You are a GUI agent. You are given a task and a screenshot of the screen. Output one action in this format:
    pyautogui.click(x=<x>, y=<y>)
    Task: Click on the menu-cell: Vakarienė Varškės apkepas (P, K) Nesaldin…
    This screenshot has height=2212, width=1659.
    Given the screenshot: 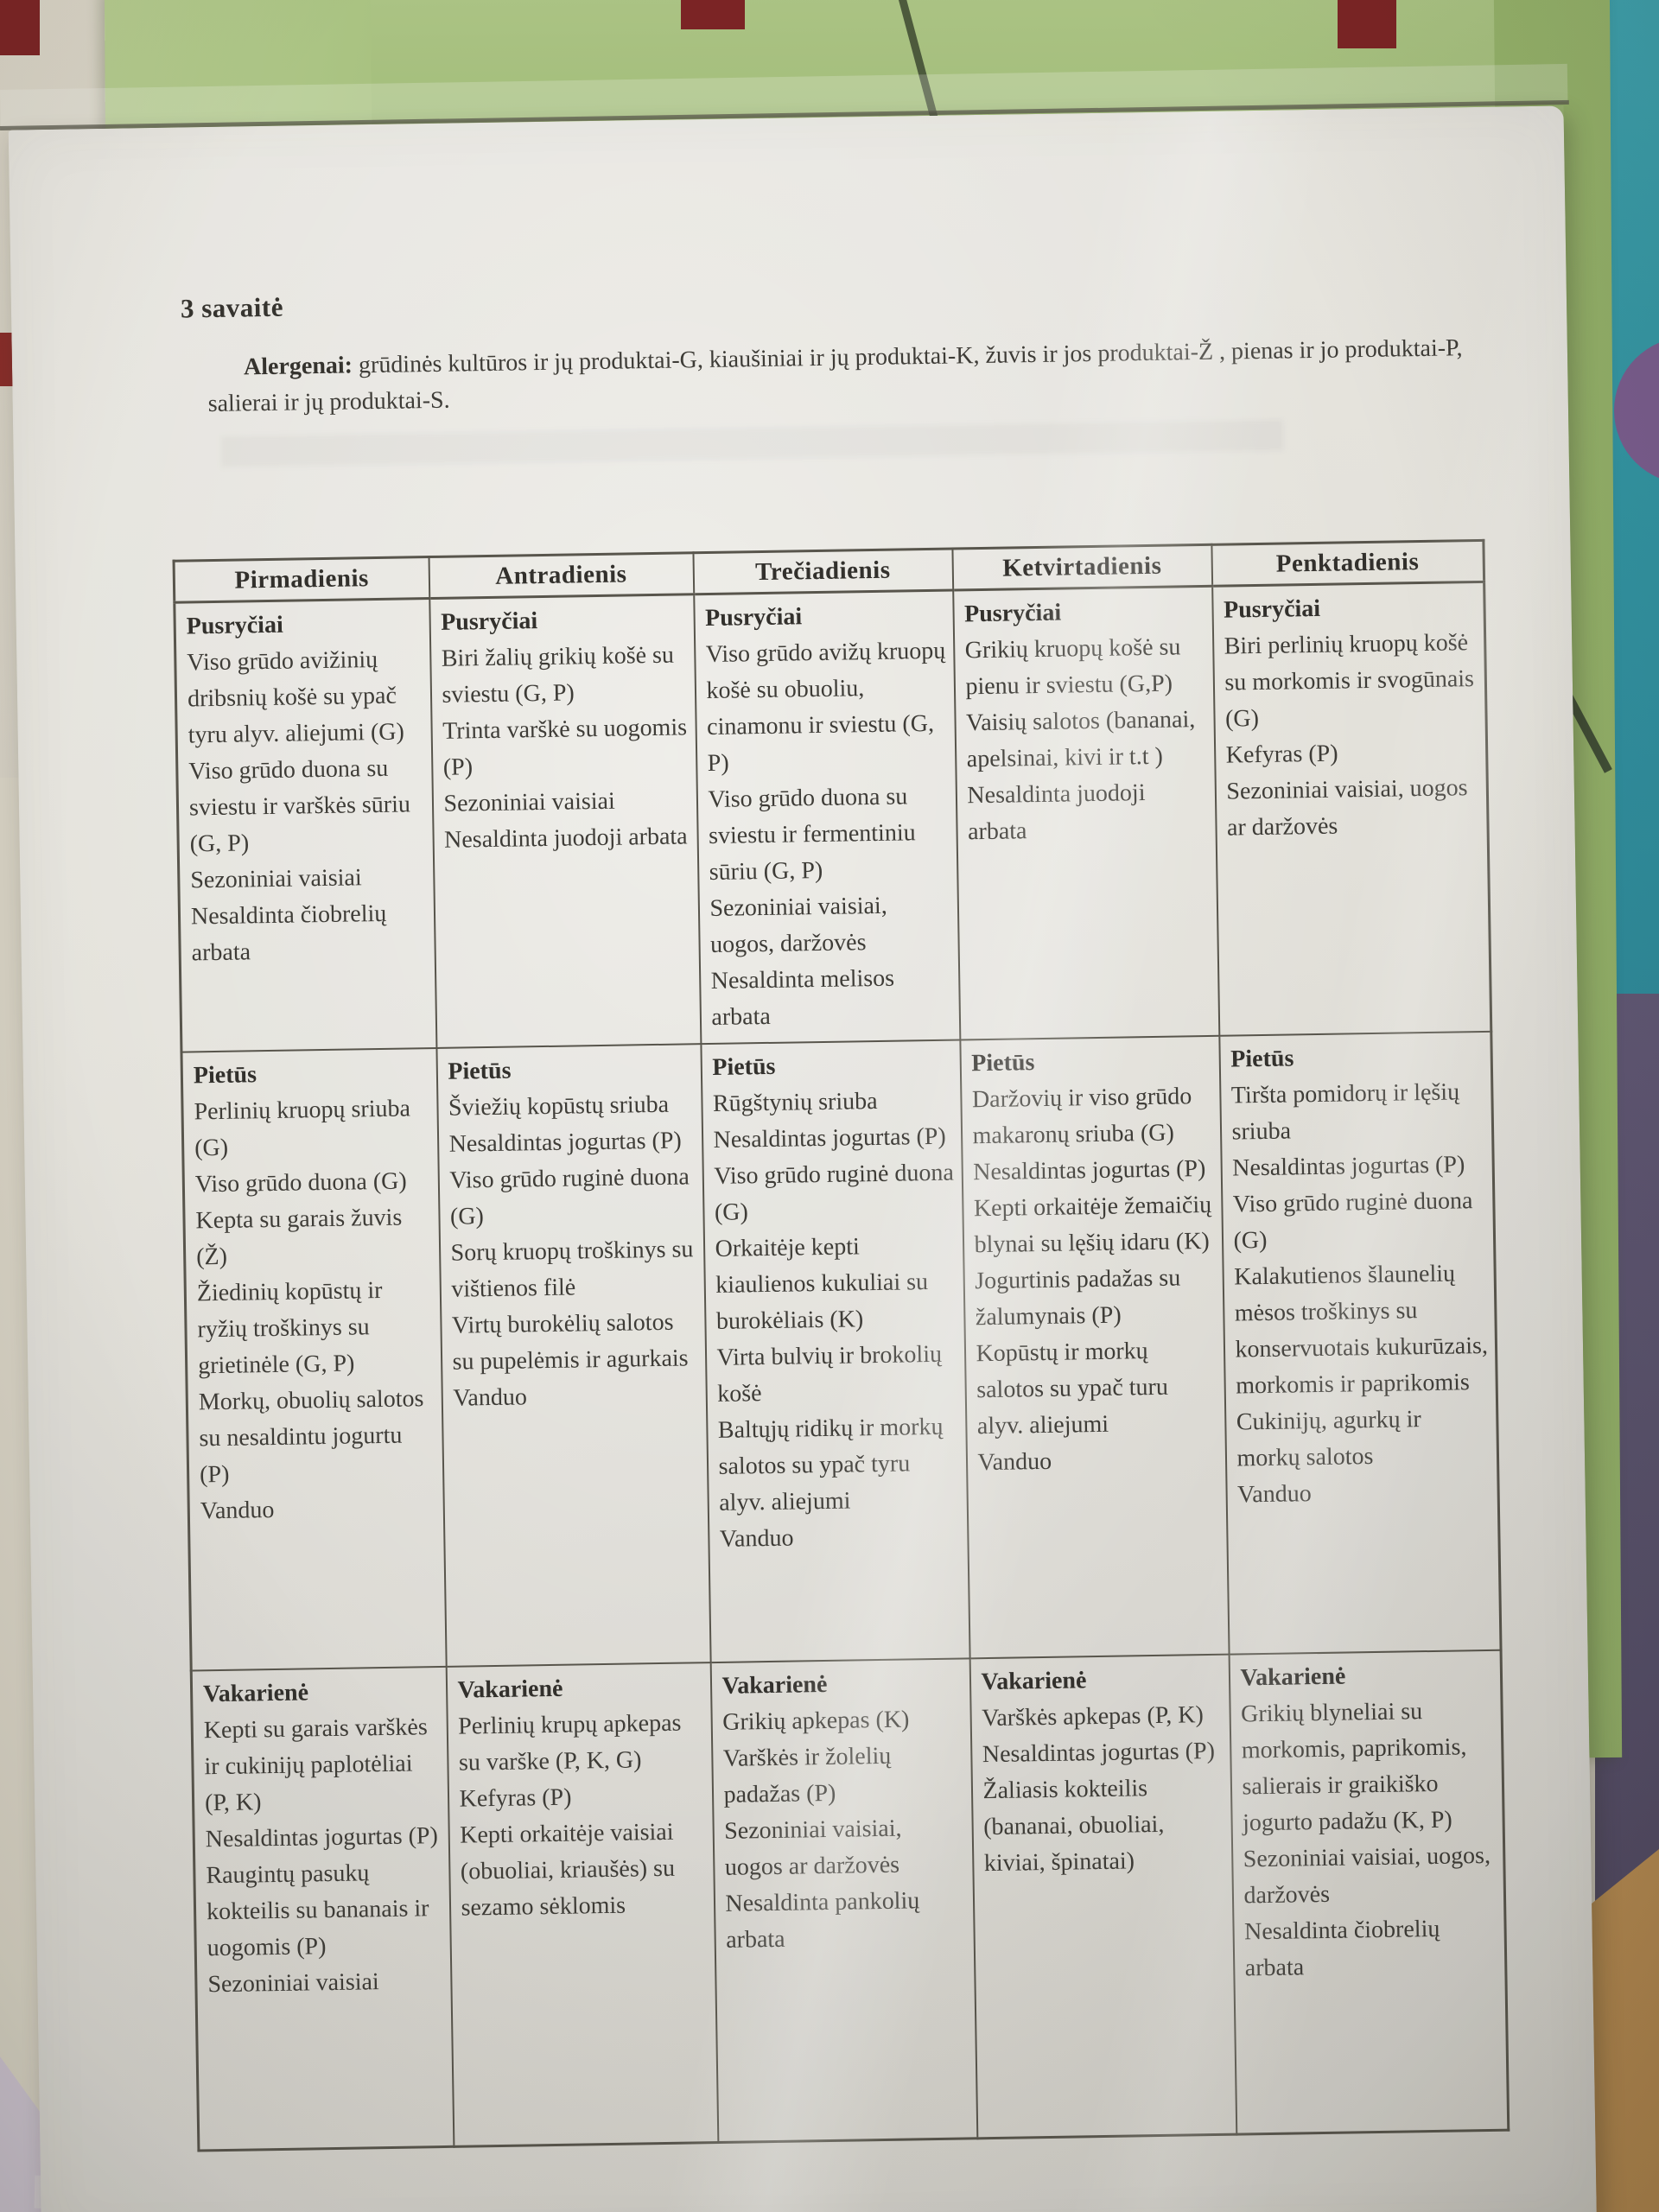 What is the action you would take?
    pyautogui.click(x=1102, y=1897)
    